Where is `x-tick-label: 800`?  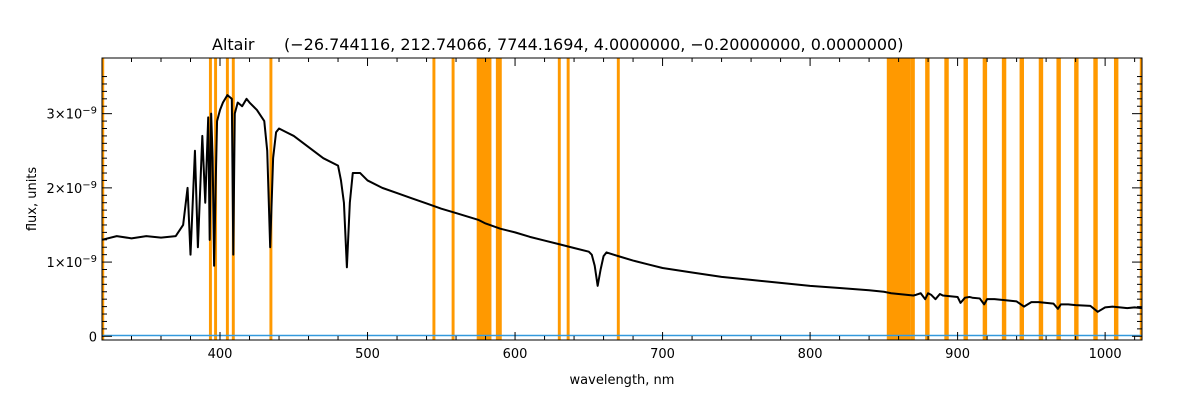 x-tick-label: 800 is located at coordinates (810, 354).